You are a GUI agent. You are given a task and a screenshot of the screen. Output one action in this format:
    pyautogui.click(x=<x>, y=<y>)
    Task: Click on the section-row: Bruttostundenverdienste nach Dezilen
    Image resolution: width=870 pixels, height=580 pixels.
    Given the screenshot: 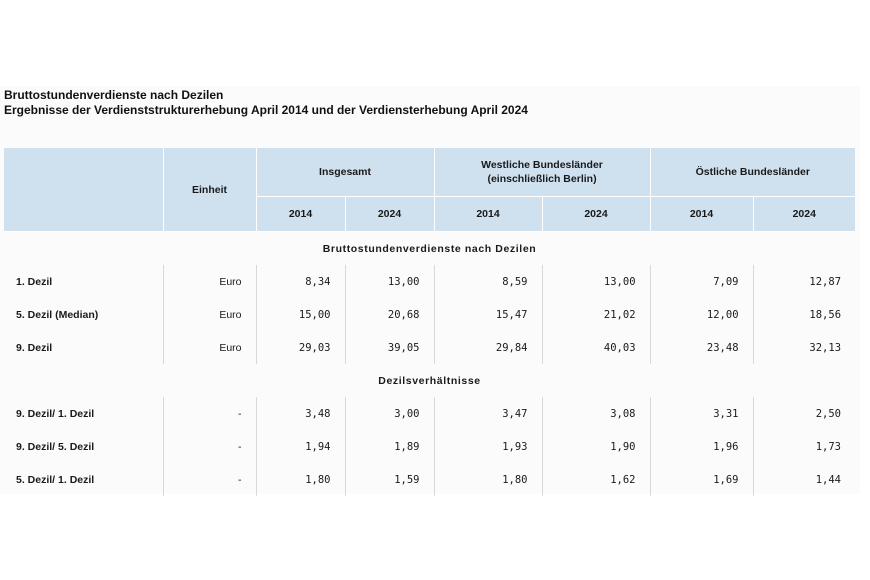 What is the action you would take?
    pyautogui.click(x=429, y=249)
    